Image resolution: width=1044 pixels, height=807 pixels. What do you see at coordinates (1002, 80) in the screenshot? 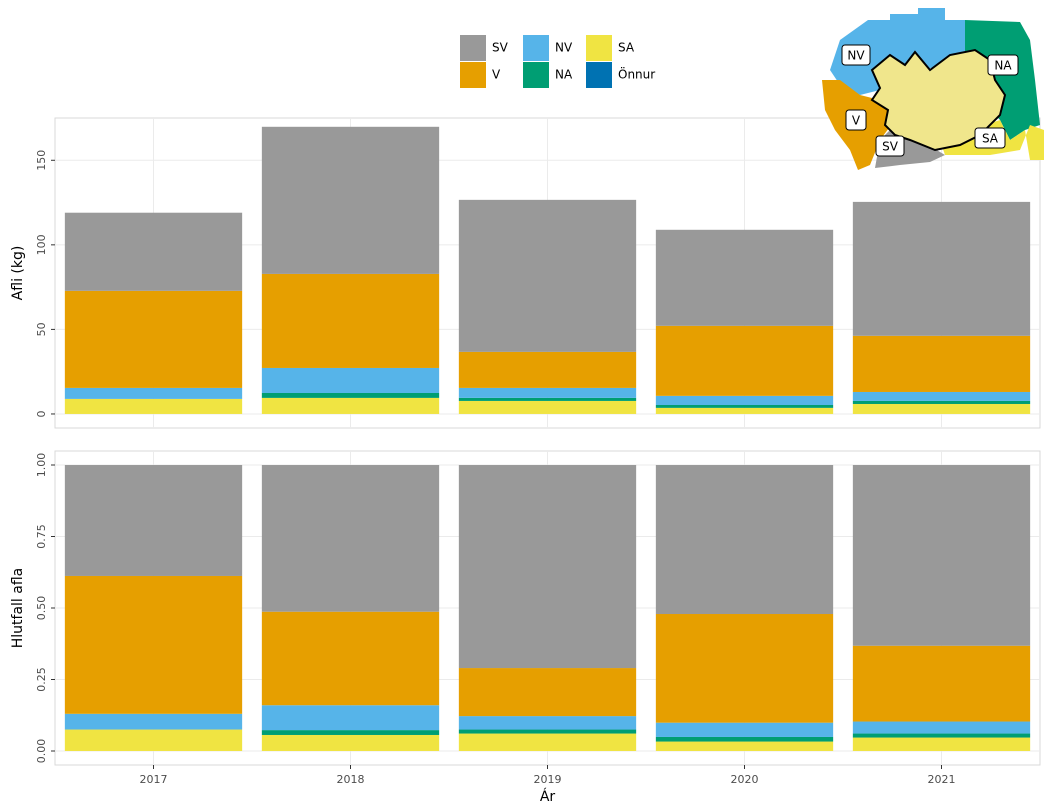
I see `map-region-na` at bounding box center [1002, 80].